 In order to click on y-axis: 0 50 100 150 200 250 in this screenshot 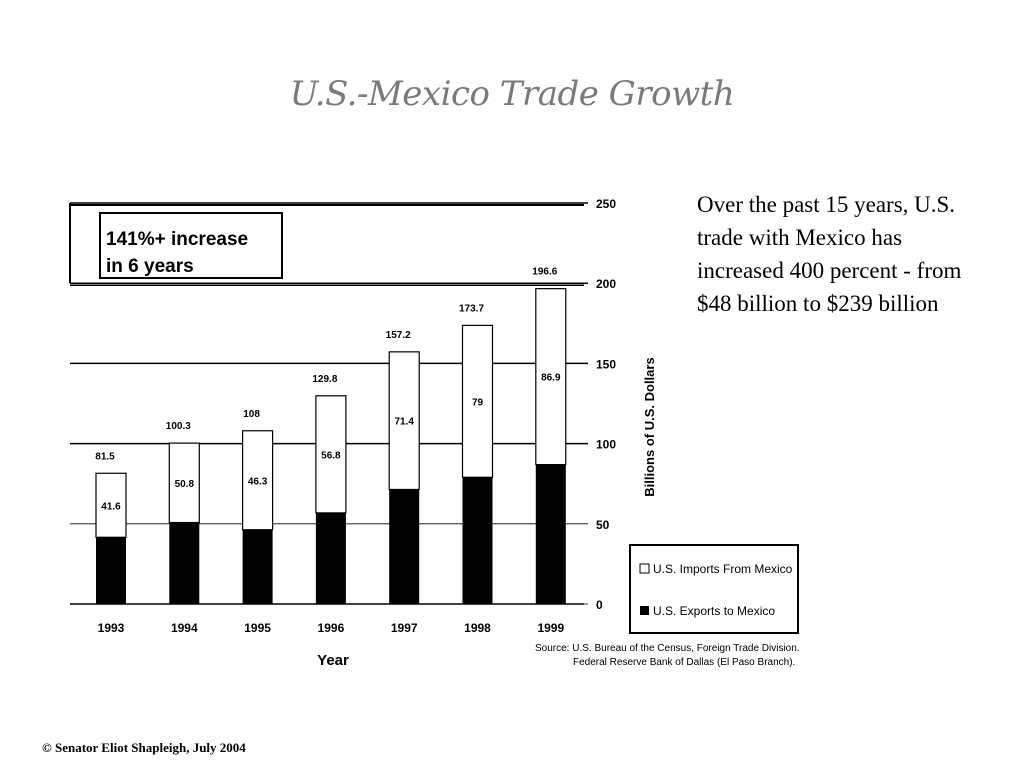, I will do `click(606, 404)`.